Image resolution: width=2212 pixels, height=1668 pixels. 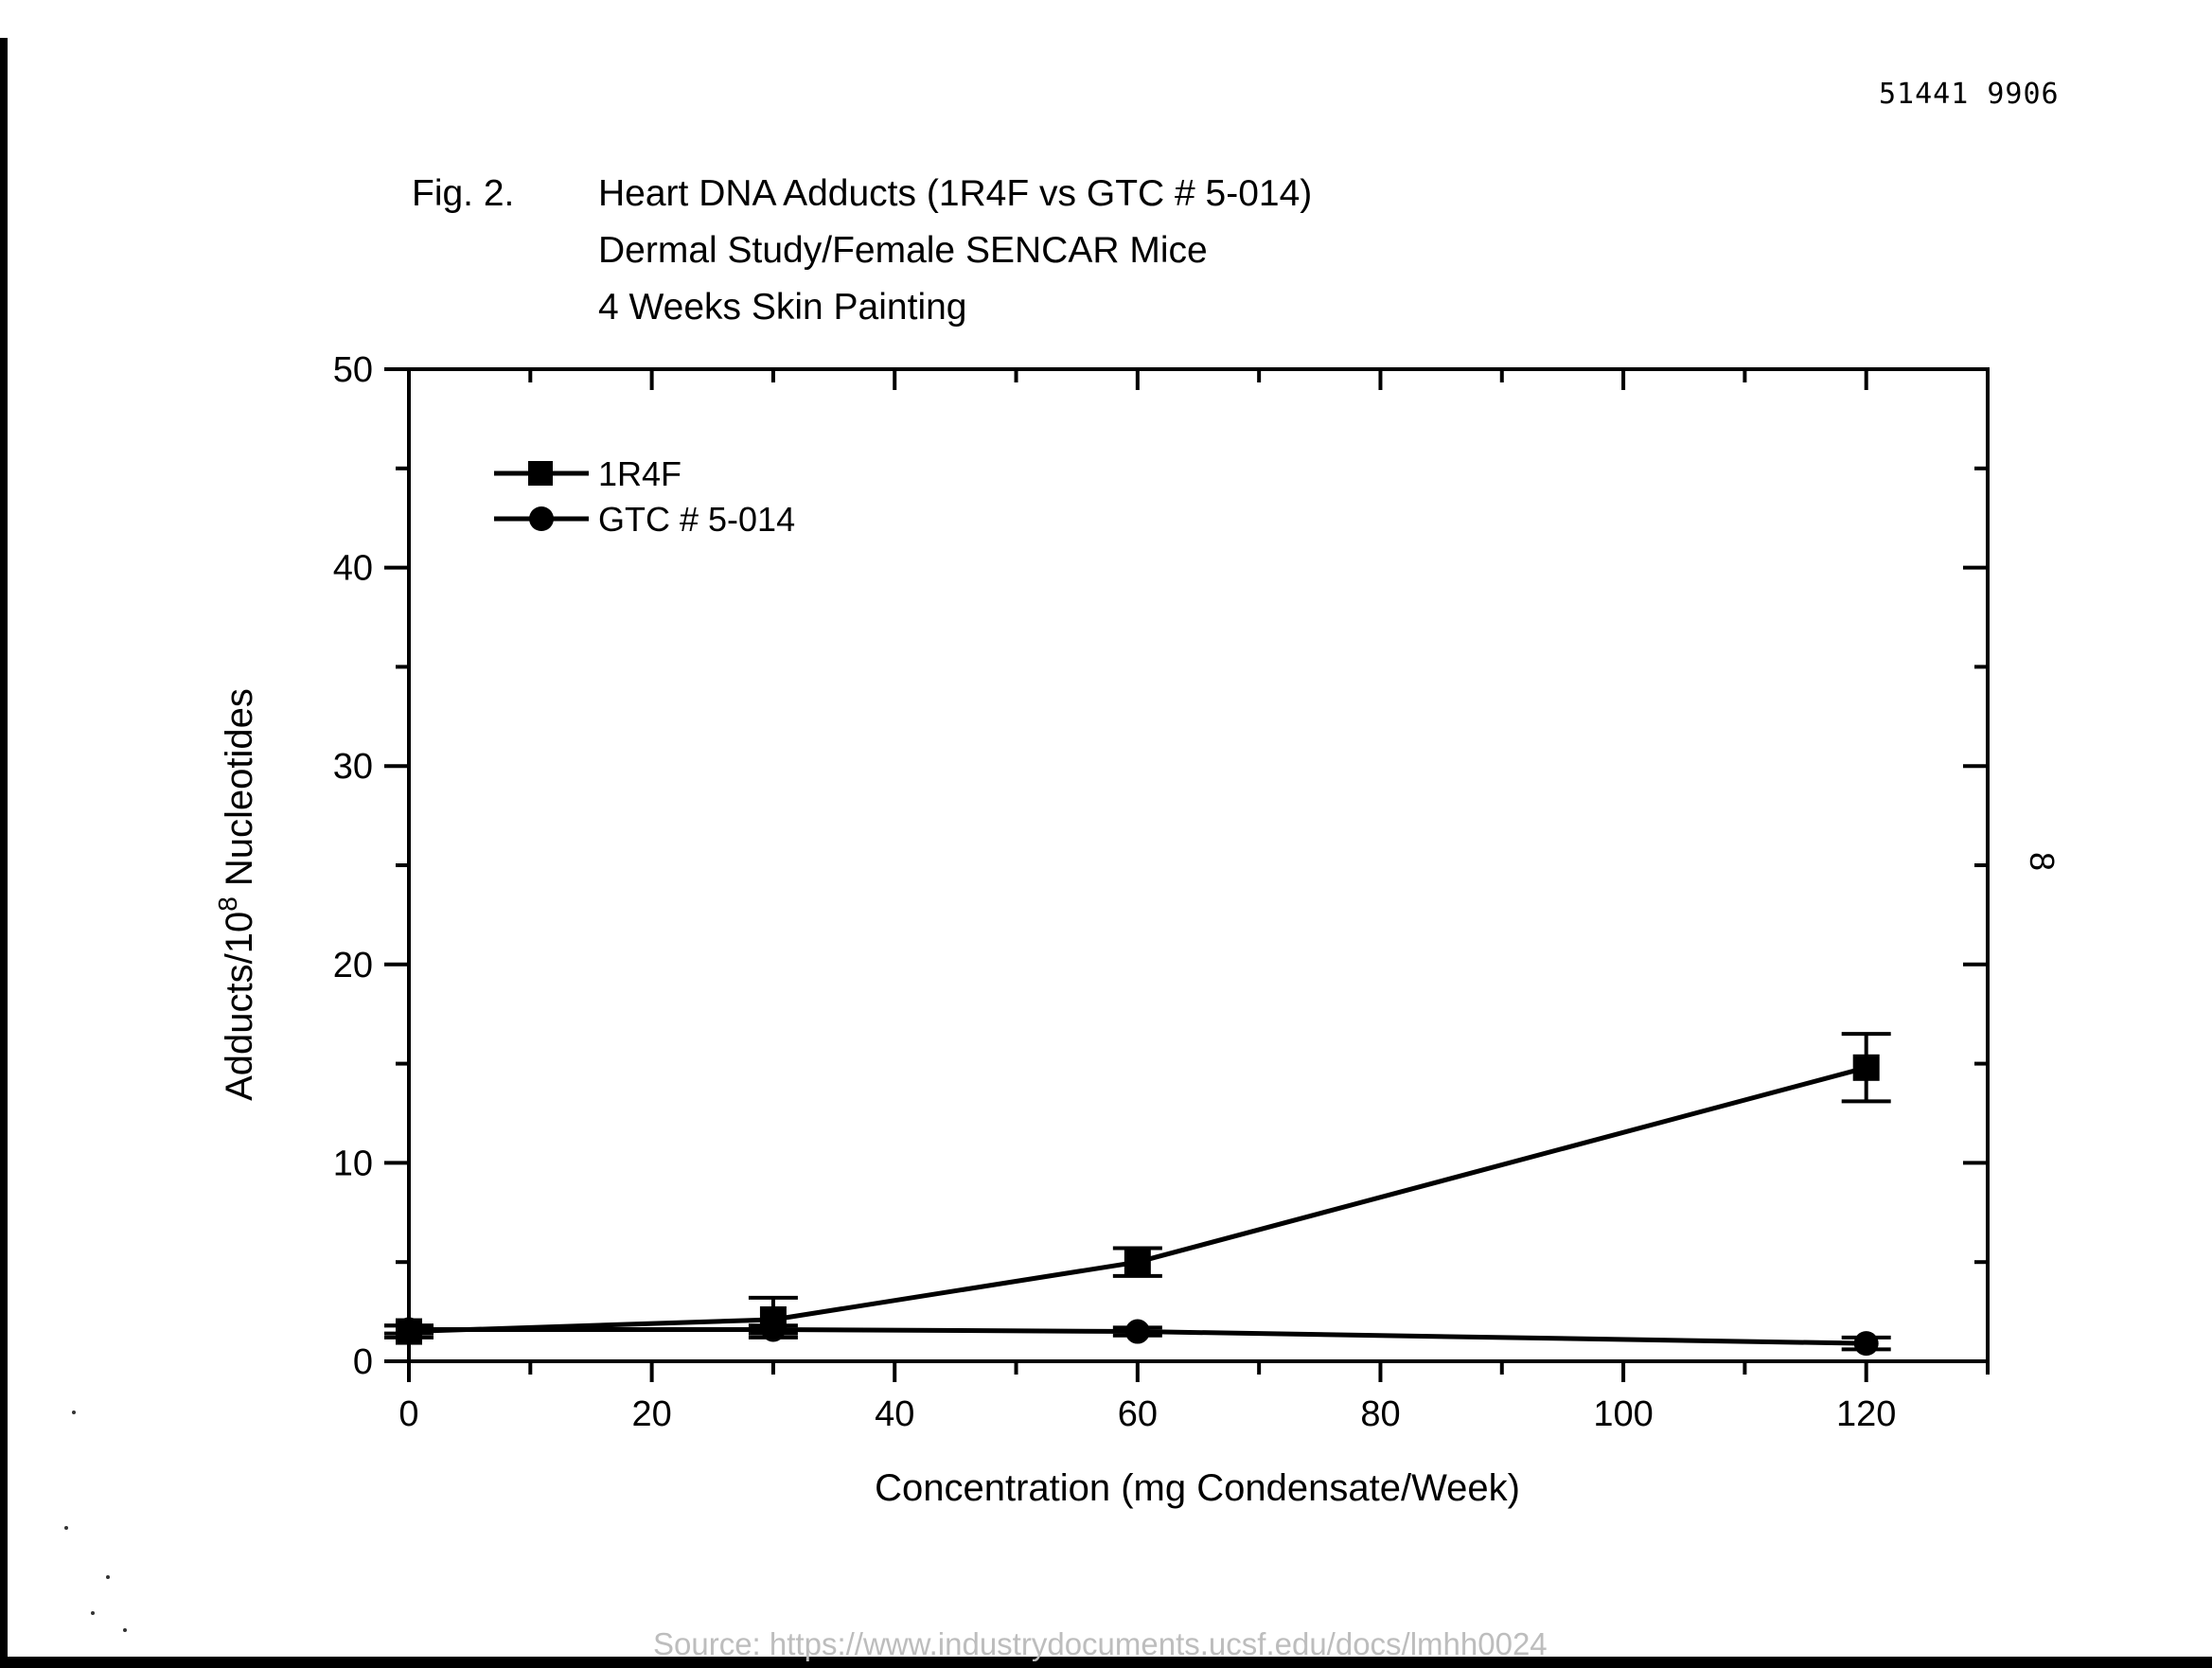 What do you see at coordinates (783, 307) in the screenshot?
I see `chart-title-line-3: 4 Weeks Skin Painting` at bounding box center [783, 307].